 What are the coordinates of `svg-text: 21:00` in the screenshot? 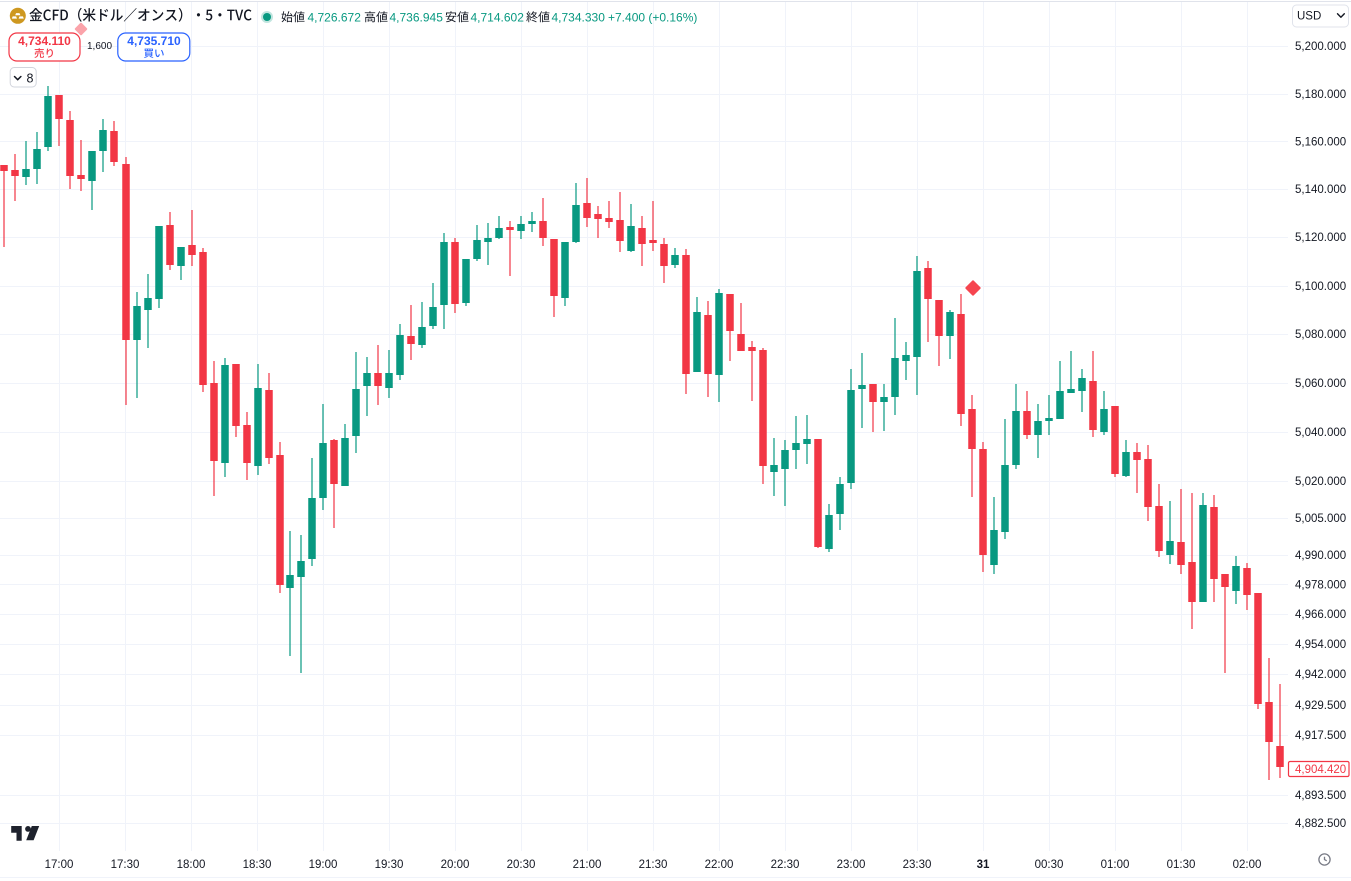 It's located at (587, 865).